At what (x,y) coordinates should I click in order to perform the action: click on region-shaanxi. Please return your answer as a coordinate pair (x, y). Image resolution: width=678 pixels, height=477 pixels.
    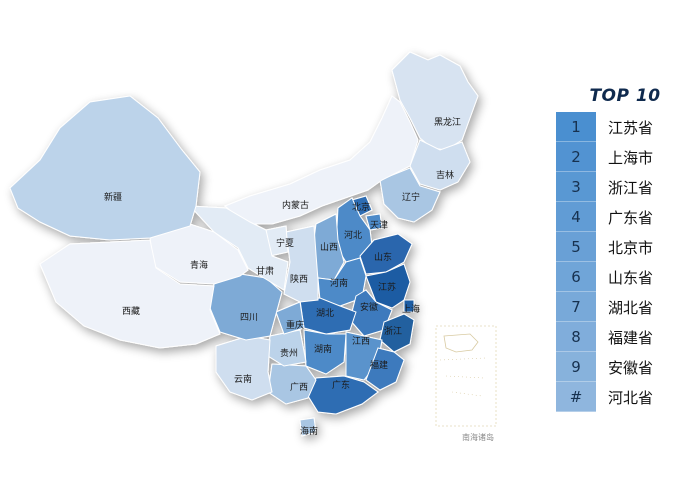
    Looking at the image, I should click on (301, 264).